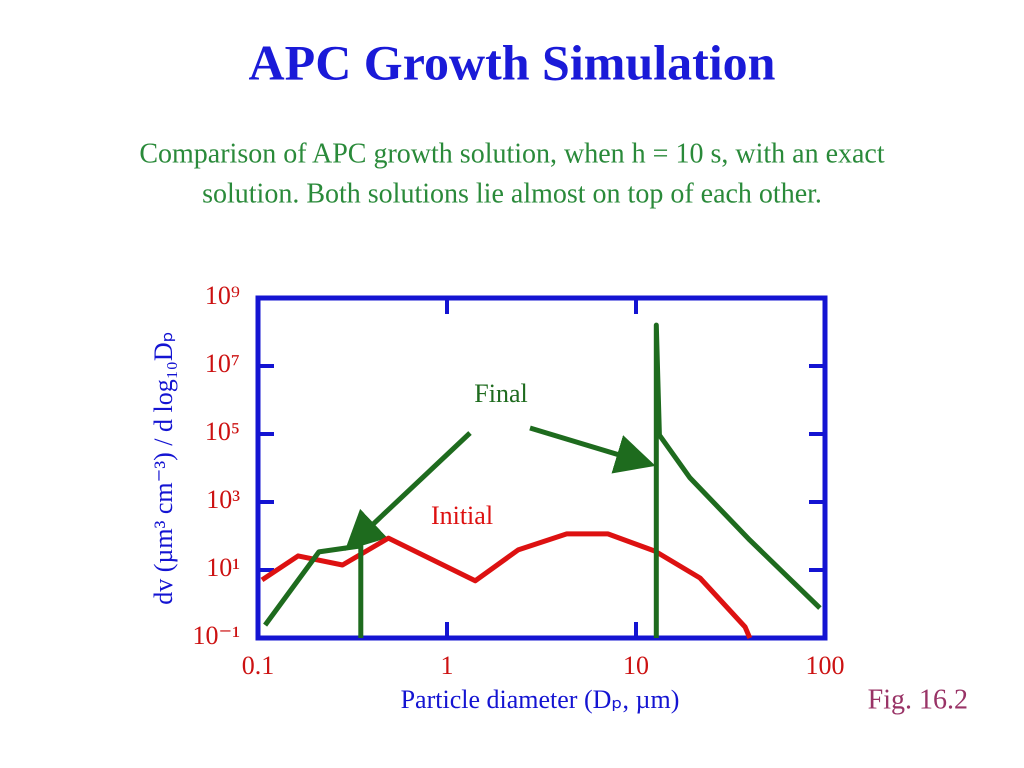 The width and height of the screenshot is (1024, 768). What do you see at coordinates (258, 665) in the screenshot?
I see `x-tick-label: 0.1` at bounding box center [258, 665].